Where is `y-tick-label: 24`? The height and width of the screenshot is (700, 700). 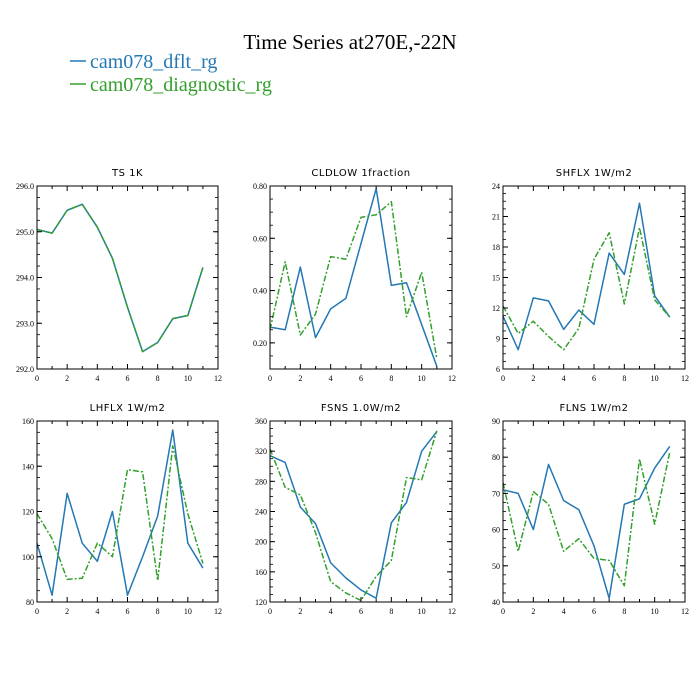
y-tick-label: 24 is located at coordinates (496, 186).